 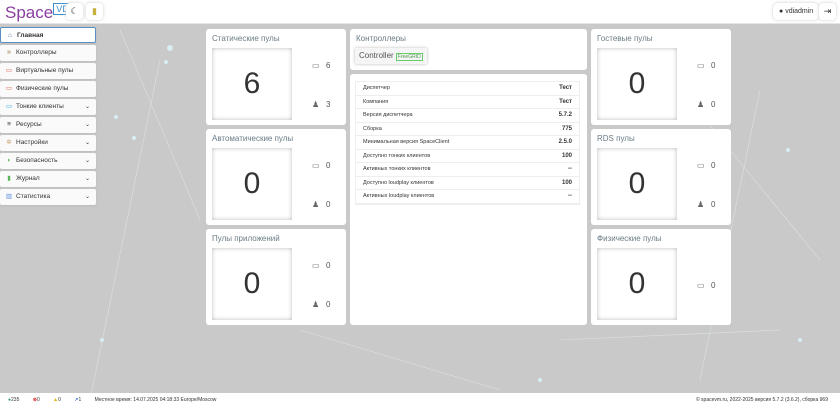 I want to click on sidebar-item: ■ Контроллеры, so click(x=48, y=53).